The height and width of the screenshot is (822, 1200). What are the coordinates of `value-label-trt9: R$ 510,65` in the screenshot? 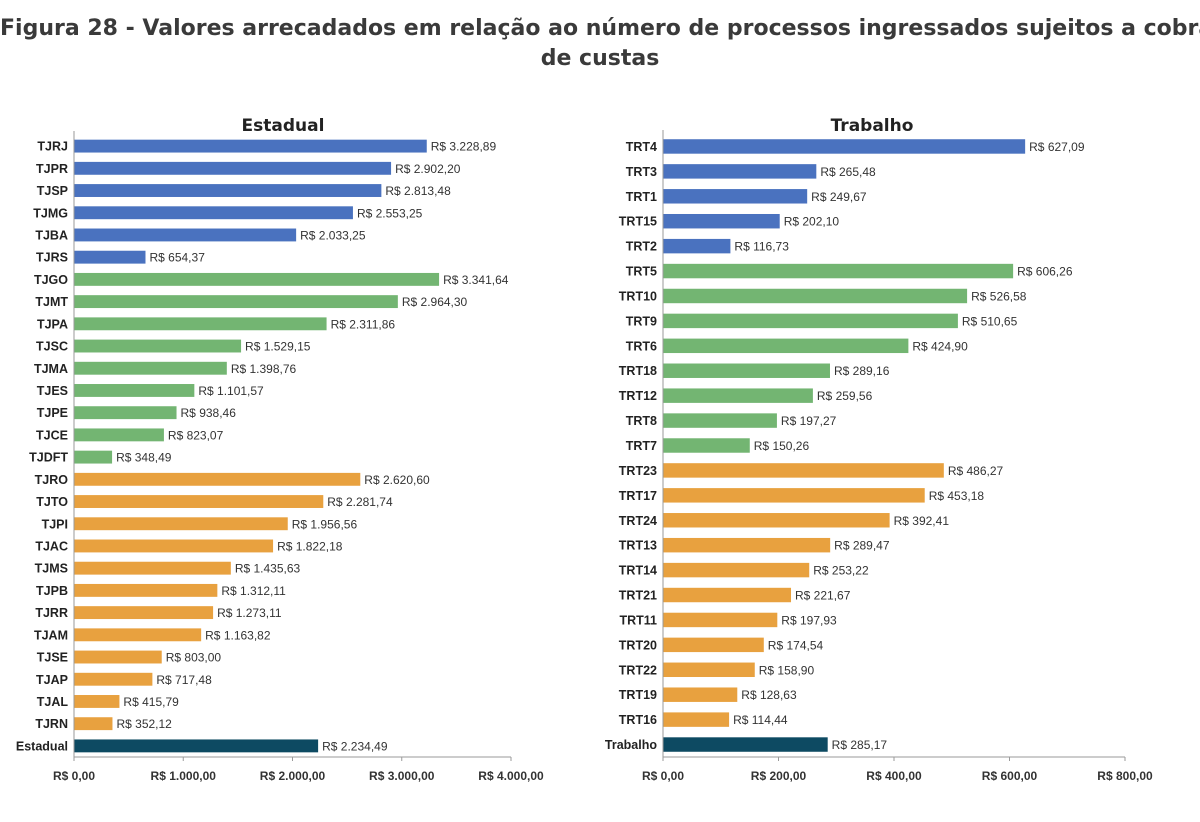 It's located at (990, 321).